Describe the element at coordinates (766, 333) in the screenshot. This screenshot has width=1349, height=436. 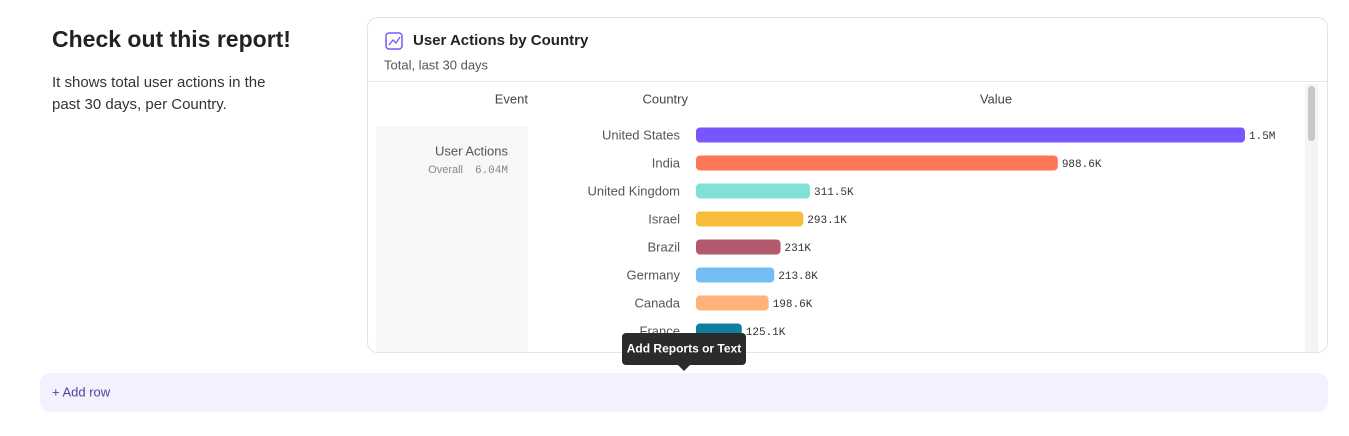
I see `value-label: 125.1K` at that location.